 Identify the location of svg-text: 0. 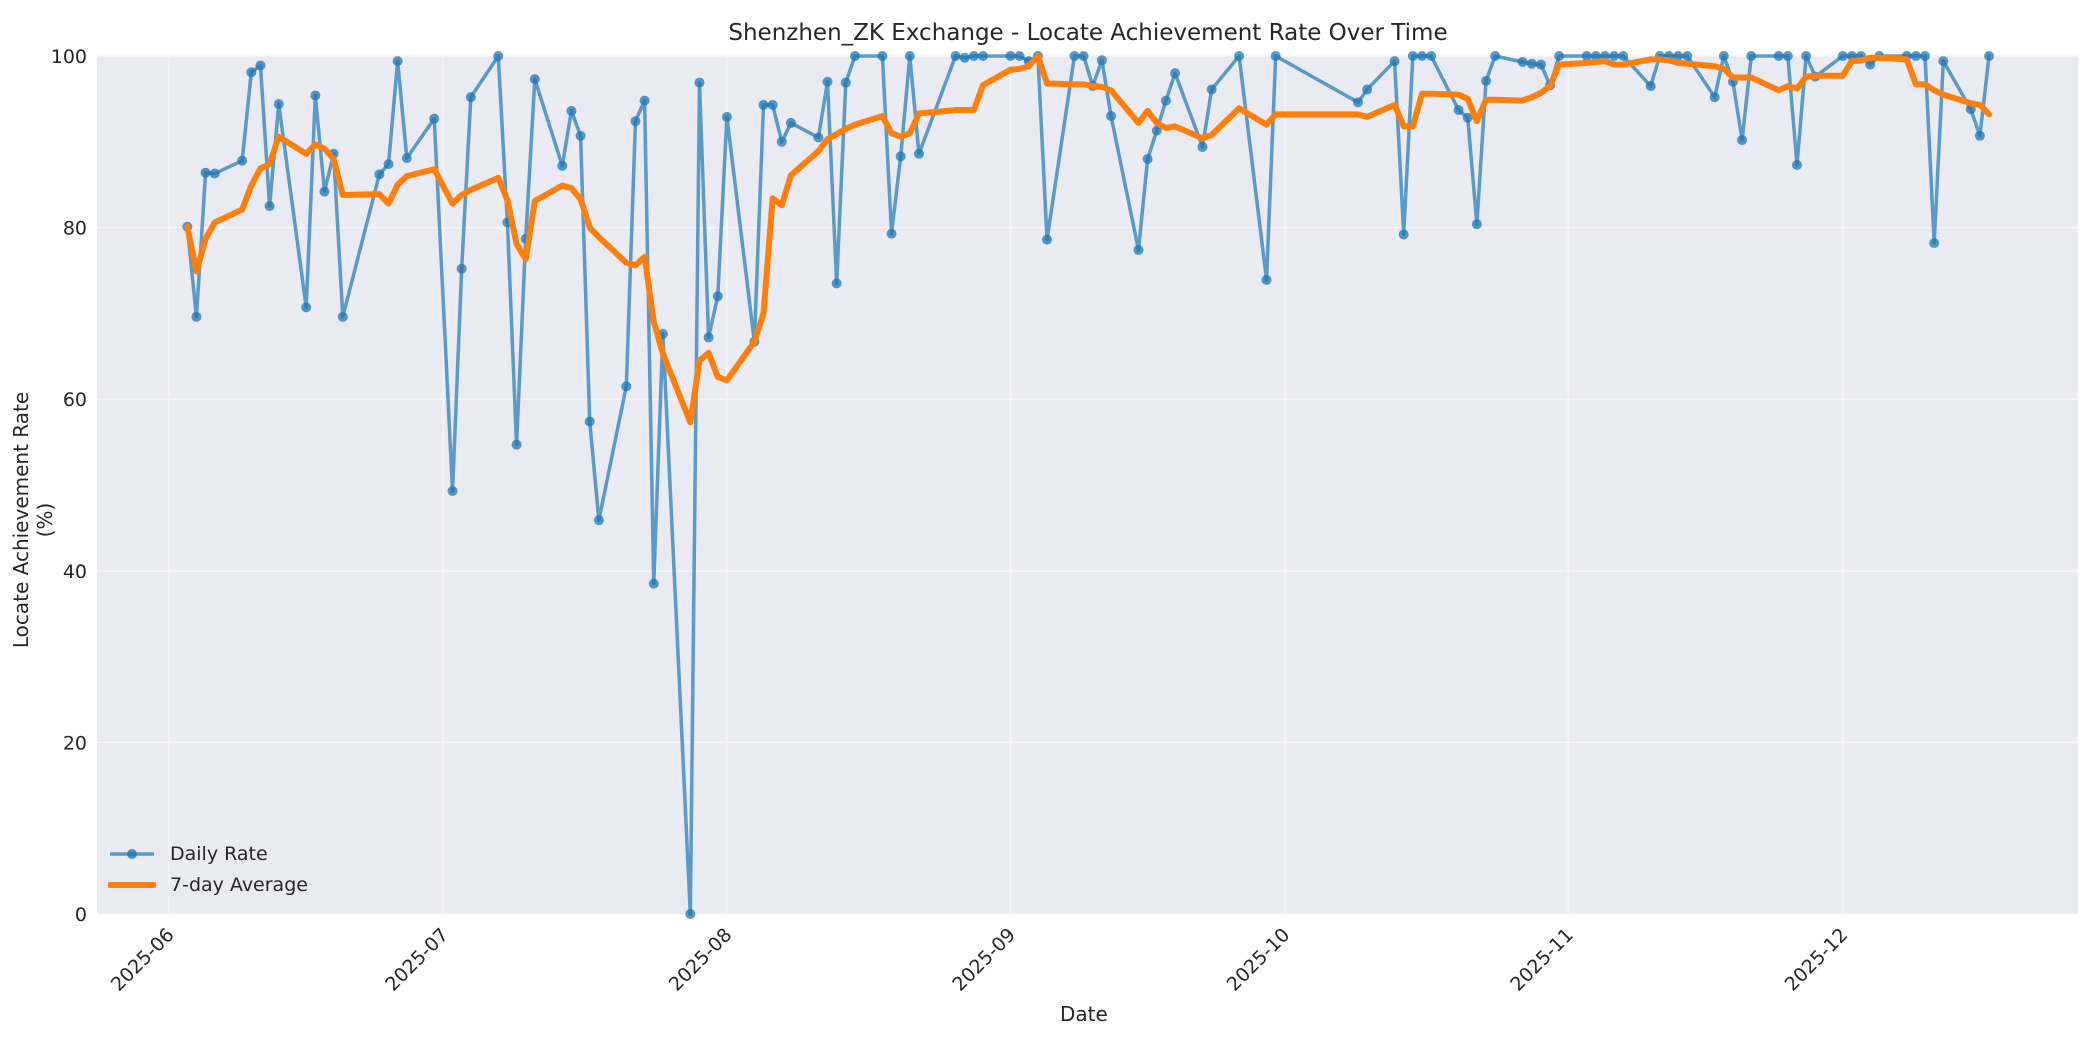
(81, 915).